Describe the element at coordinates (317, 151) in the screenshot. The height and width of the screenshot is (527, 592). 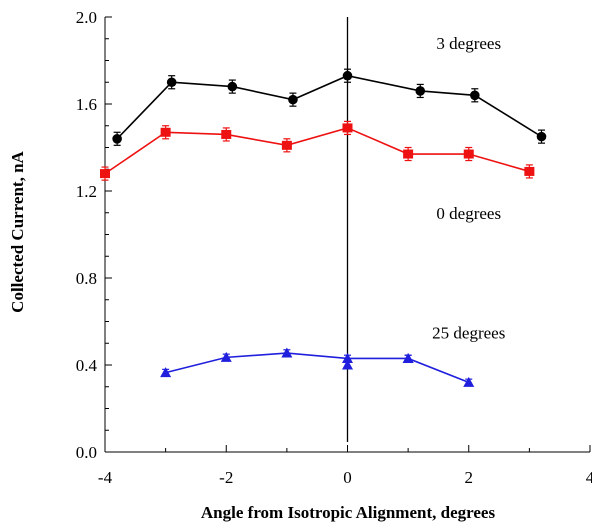
I see `series-line-0-degrees` at that location.